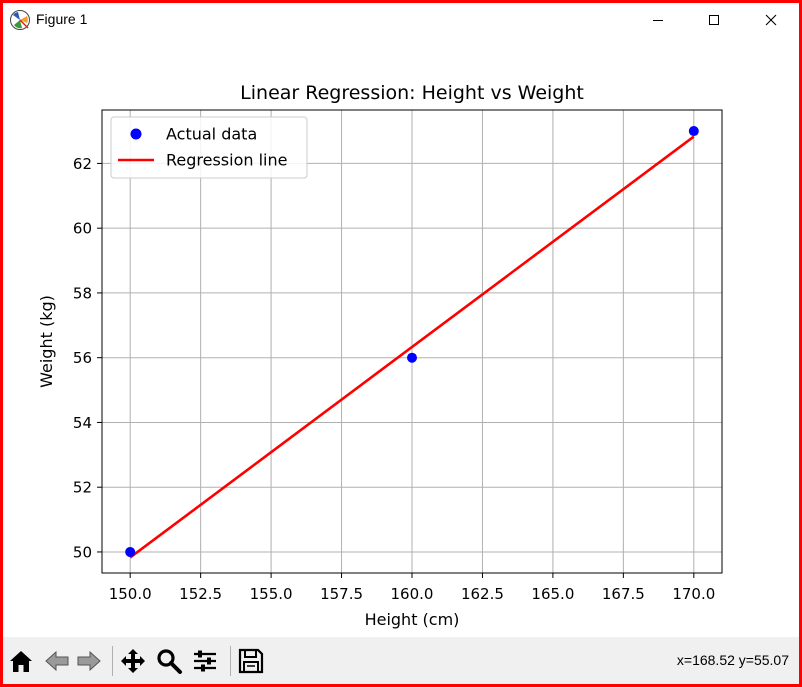  Describe the element at coordinates (130, 594) in the screenshot. I see `x-tick-label: 150.0` at that location.